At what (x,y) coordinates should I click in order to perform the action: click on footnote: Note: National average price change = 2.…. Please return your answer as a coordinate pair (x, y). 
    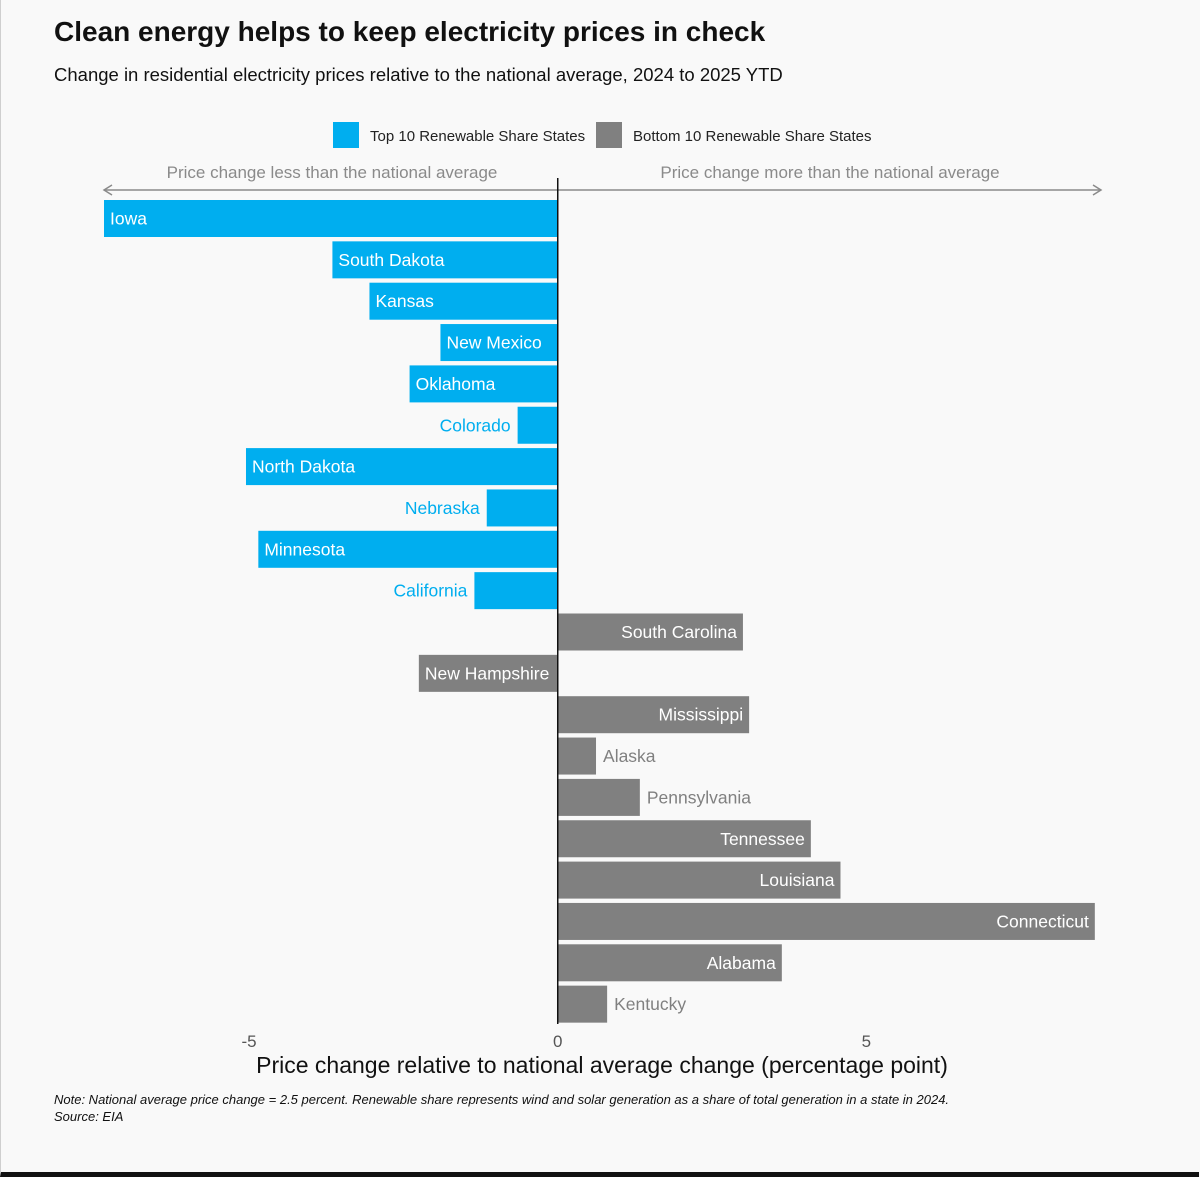
    Looking at the image, I should click on (501, 1108).